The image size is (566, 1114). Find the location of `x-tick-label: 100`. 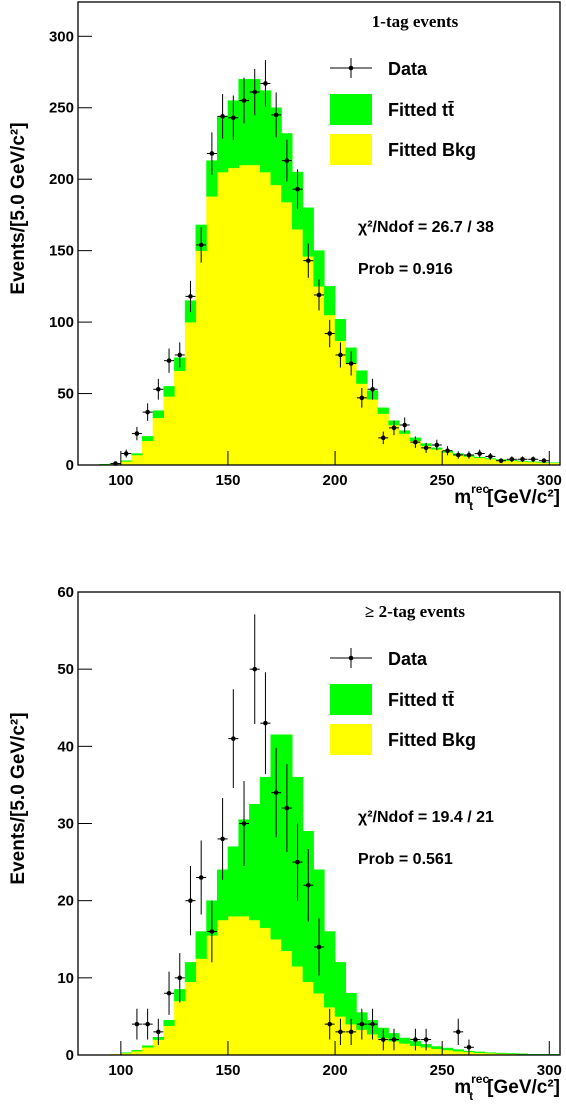

x-tick-label: 100 is located at coordinates (120, 1070).